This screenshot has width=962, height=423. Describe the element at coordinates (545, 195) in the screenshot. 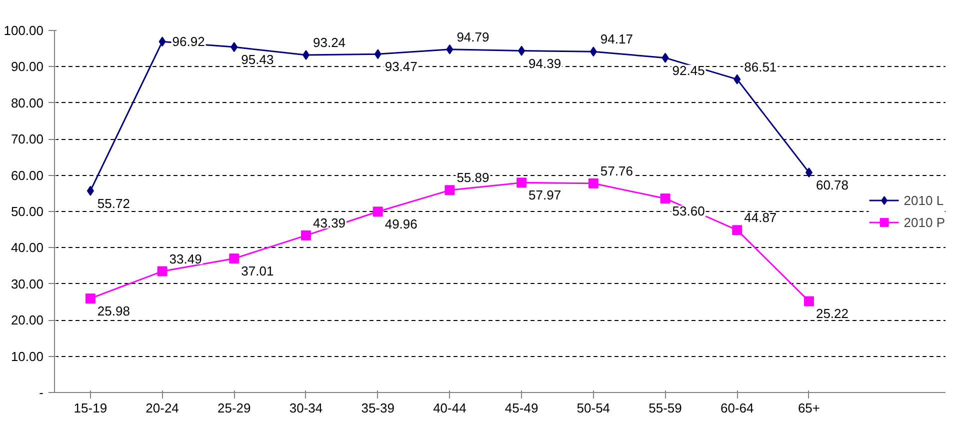

I see `text: 57.97` at that location.